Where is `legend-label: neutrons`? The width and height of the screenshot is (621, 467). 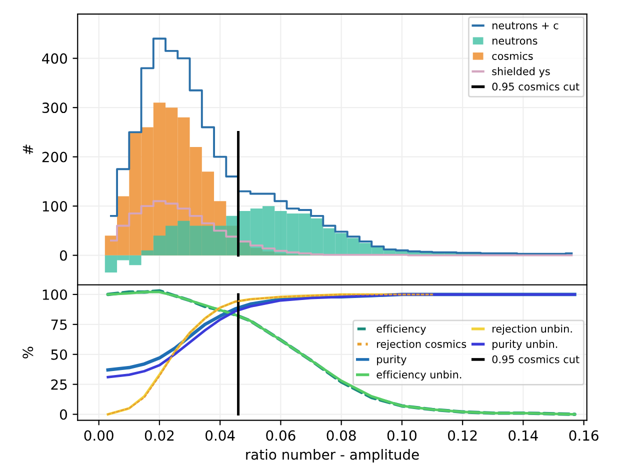 legend-label: neutrons is located at coordinates (515, 41).